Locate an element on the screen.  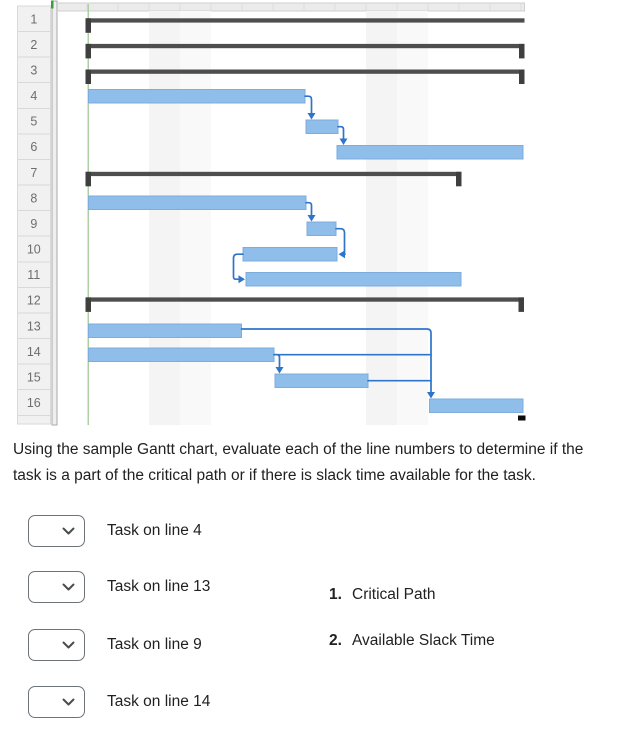
dropdown-label: Task on line 4 is located at coordinates (154, 530).